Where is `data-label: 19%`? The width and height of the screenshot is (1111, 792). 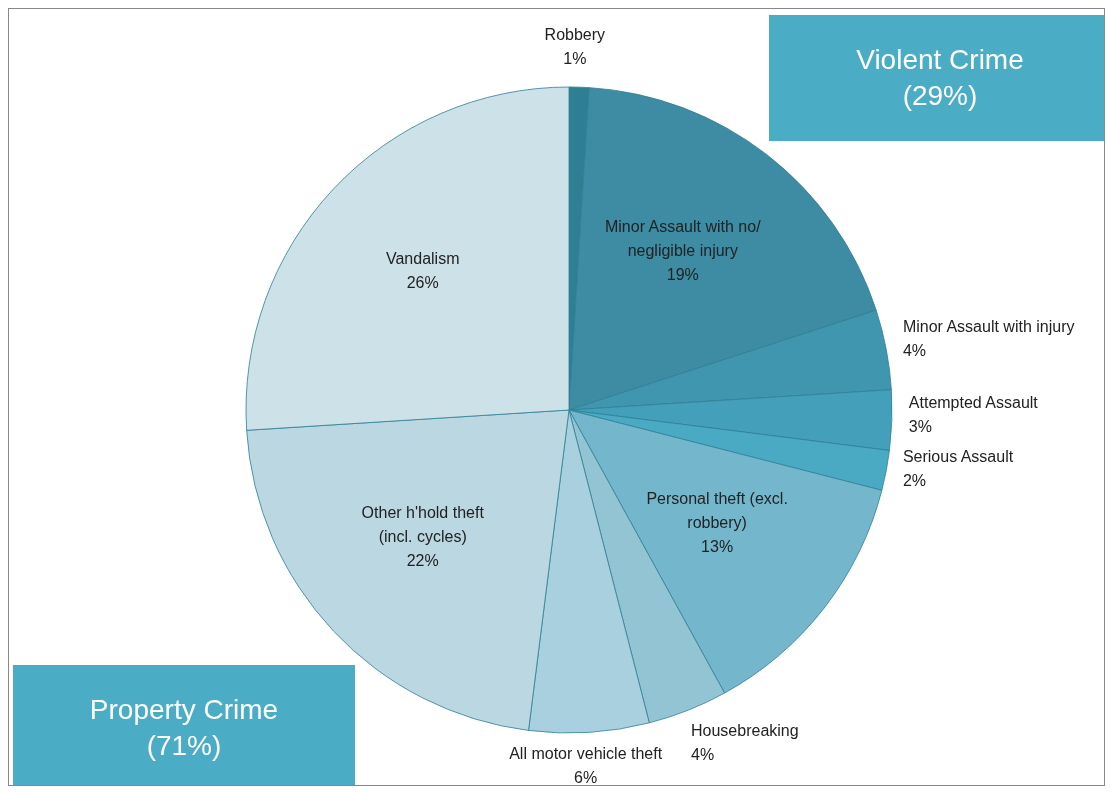
data-label: 19% is located at coordinates (682, 275).